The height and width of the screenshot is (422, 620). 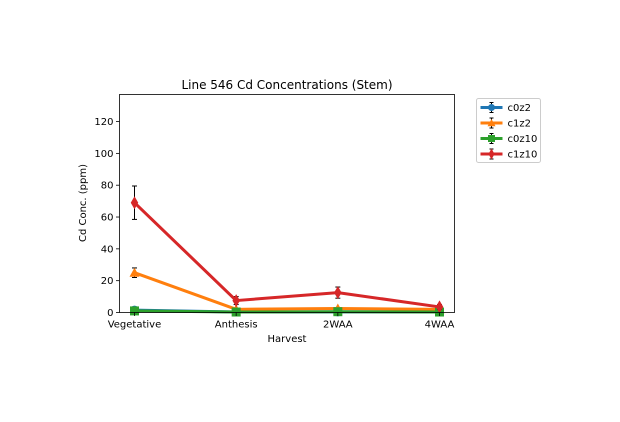 I want to click on legend-label: c0z10, so click(x=523, y=139).